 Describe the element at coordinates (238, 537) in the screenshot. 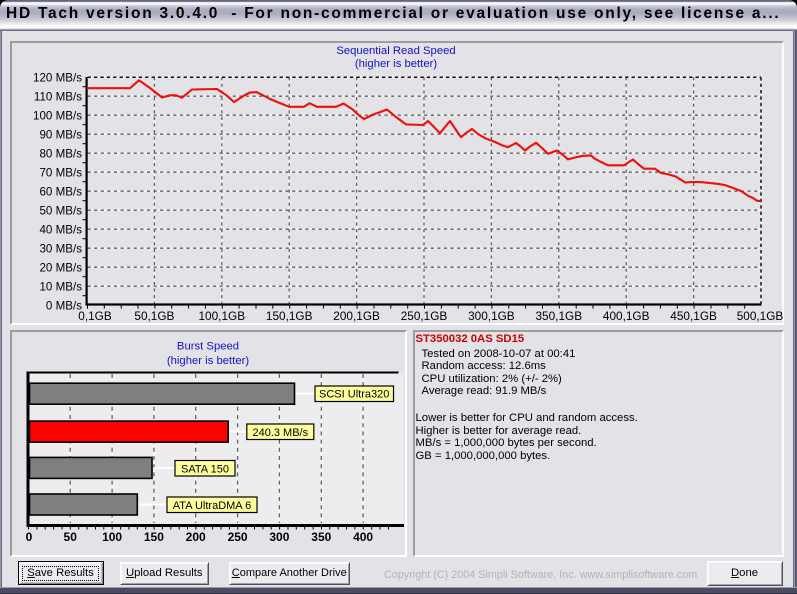

I see `svg-text: 250` at that location.